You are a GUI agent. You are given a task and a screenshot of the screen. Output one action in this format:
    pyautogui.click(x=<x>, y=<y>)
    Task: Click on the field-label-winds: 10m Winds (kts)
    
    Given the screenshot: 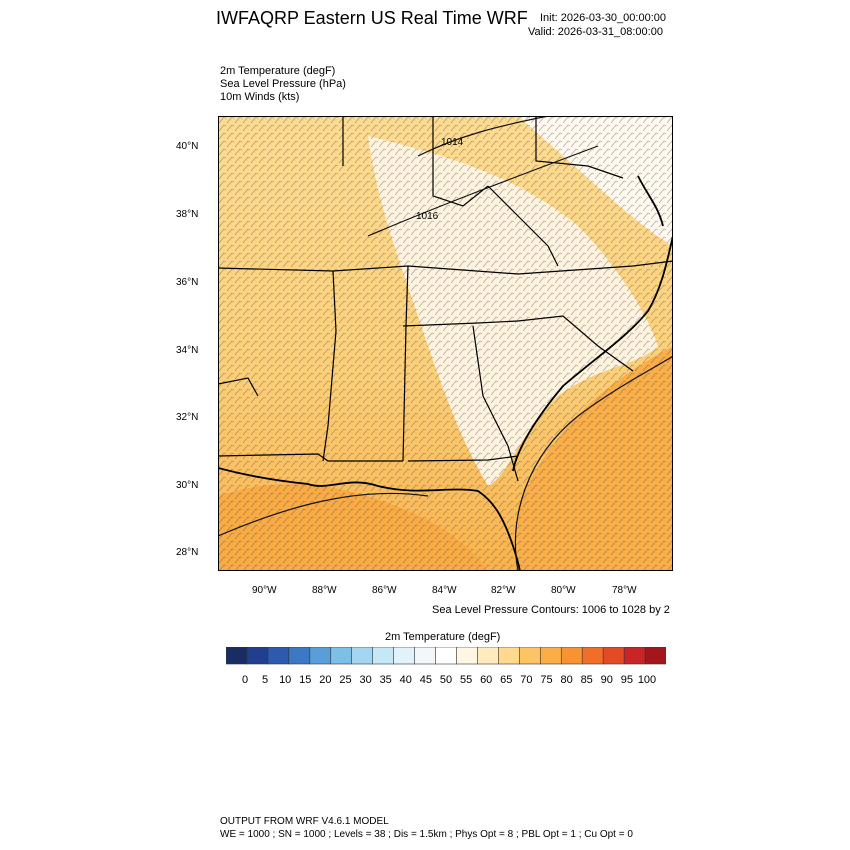 What is the action you would take?
    pyautogui.click(x=260, y=97)
    